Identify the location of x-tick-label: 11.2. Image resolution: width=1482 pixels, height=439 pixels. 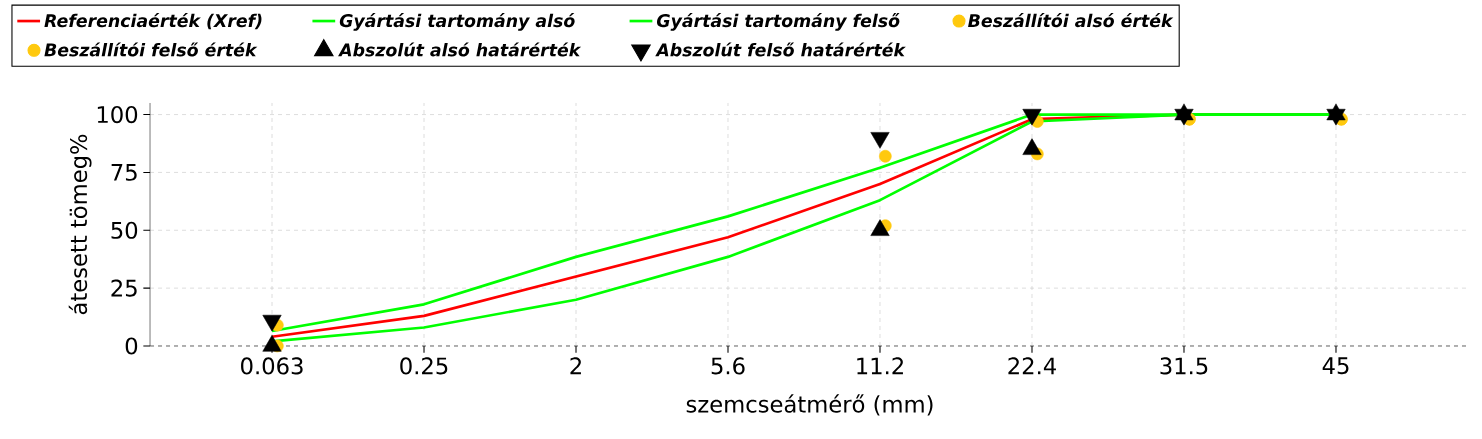
(880, 366).